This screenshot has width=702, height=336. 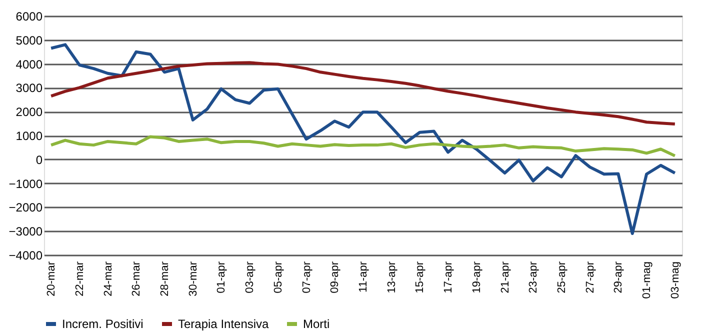 I want to click on x-tick-label: 26-mar, so click(x=136, y=278).